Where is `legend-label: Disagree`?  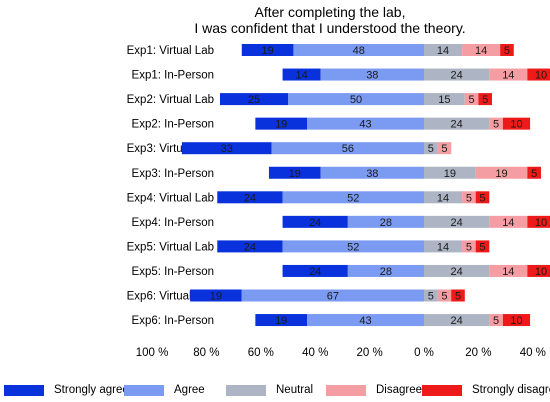 legend-label: Disagree is located at coordinates (399, 390).